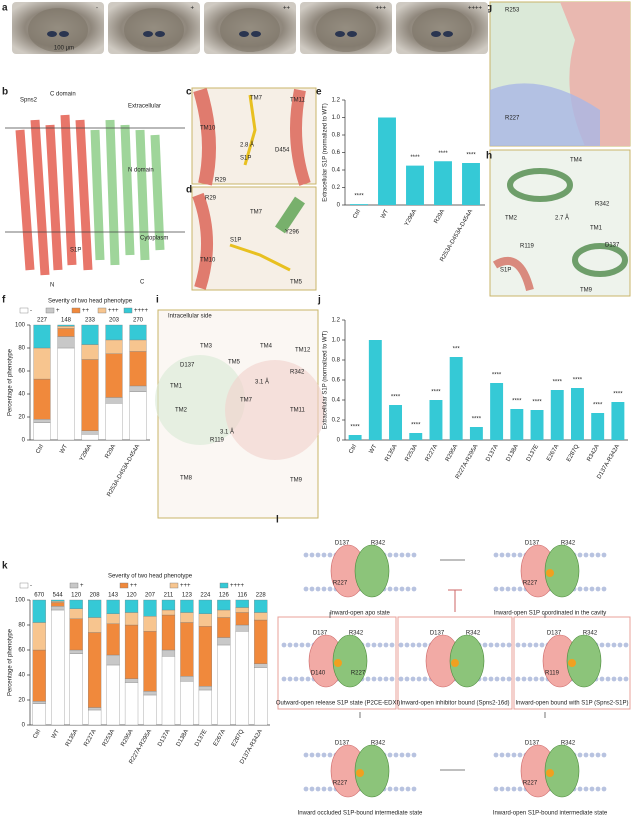 The image size is (632, 828). I want to click on structure-label: D137, so click(612, 246).